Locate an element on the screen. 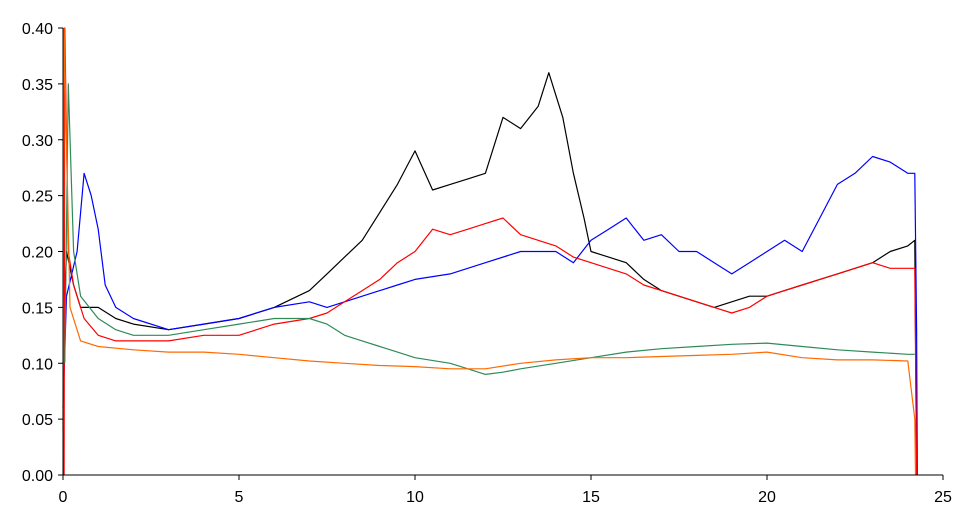  x-tick-label: 0 is located at coordinates (63, 497).